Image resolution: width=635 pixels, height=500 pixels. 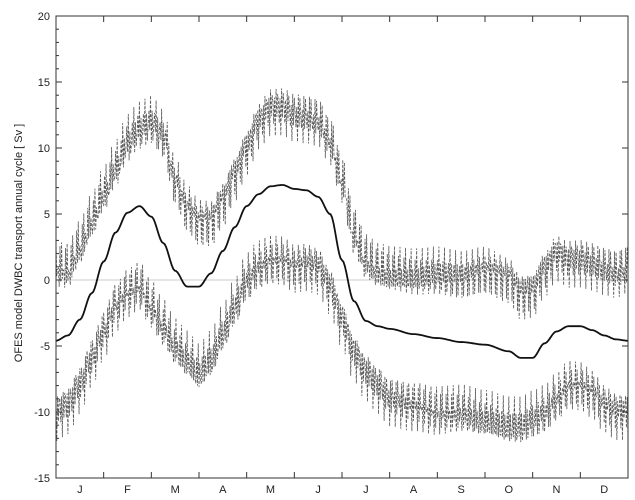 I want to click on y-tick-label: -10, so click(x=42, y=413).